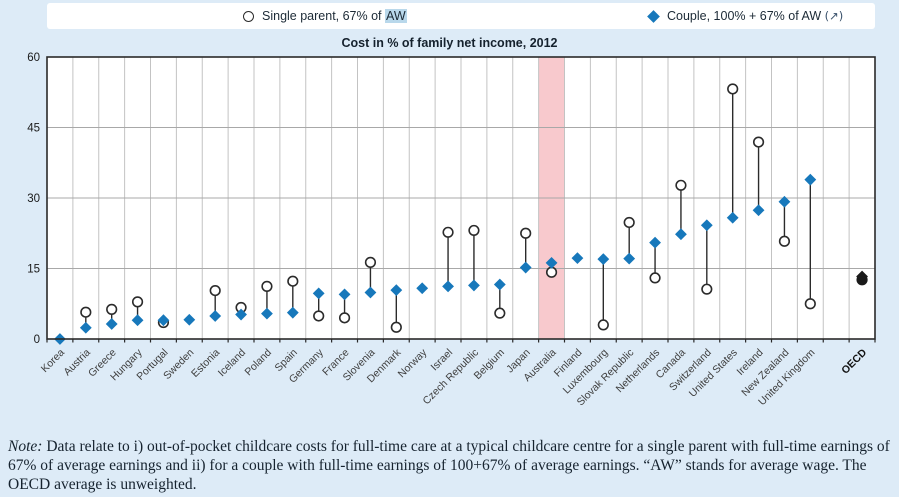 This screenshot has height=497, width=899. I want to click on legend-couple-text: Couple, 100% + 67% of AW, so click(744, 16).